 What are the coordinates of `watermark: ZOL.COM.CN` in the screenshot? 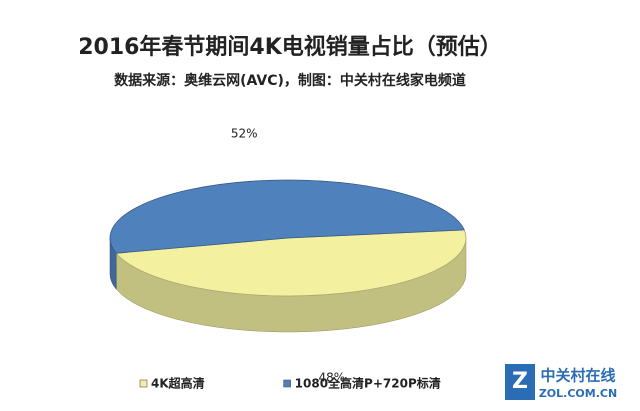 It's located at (578, 393).